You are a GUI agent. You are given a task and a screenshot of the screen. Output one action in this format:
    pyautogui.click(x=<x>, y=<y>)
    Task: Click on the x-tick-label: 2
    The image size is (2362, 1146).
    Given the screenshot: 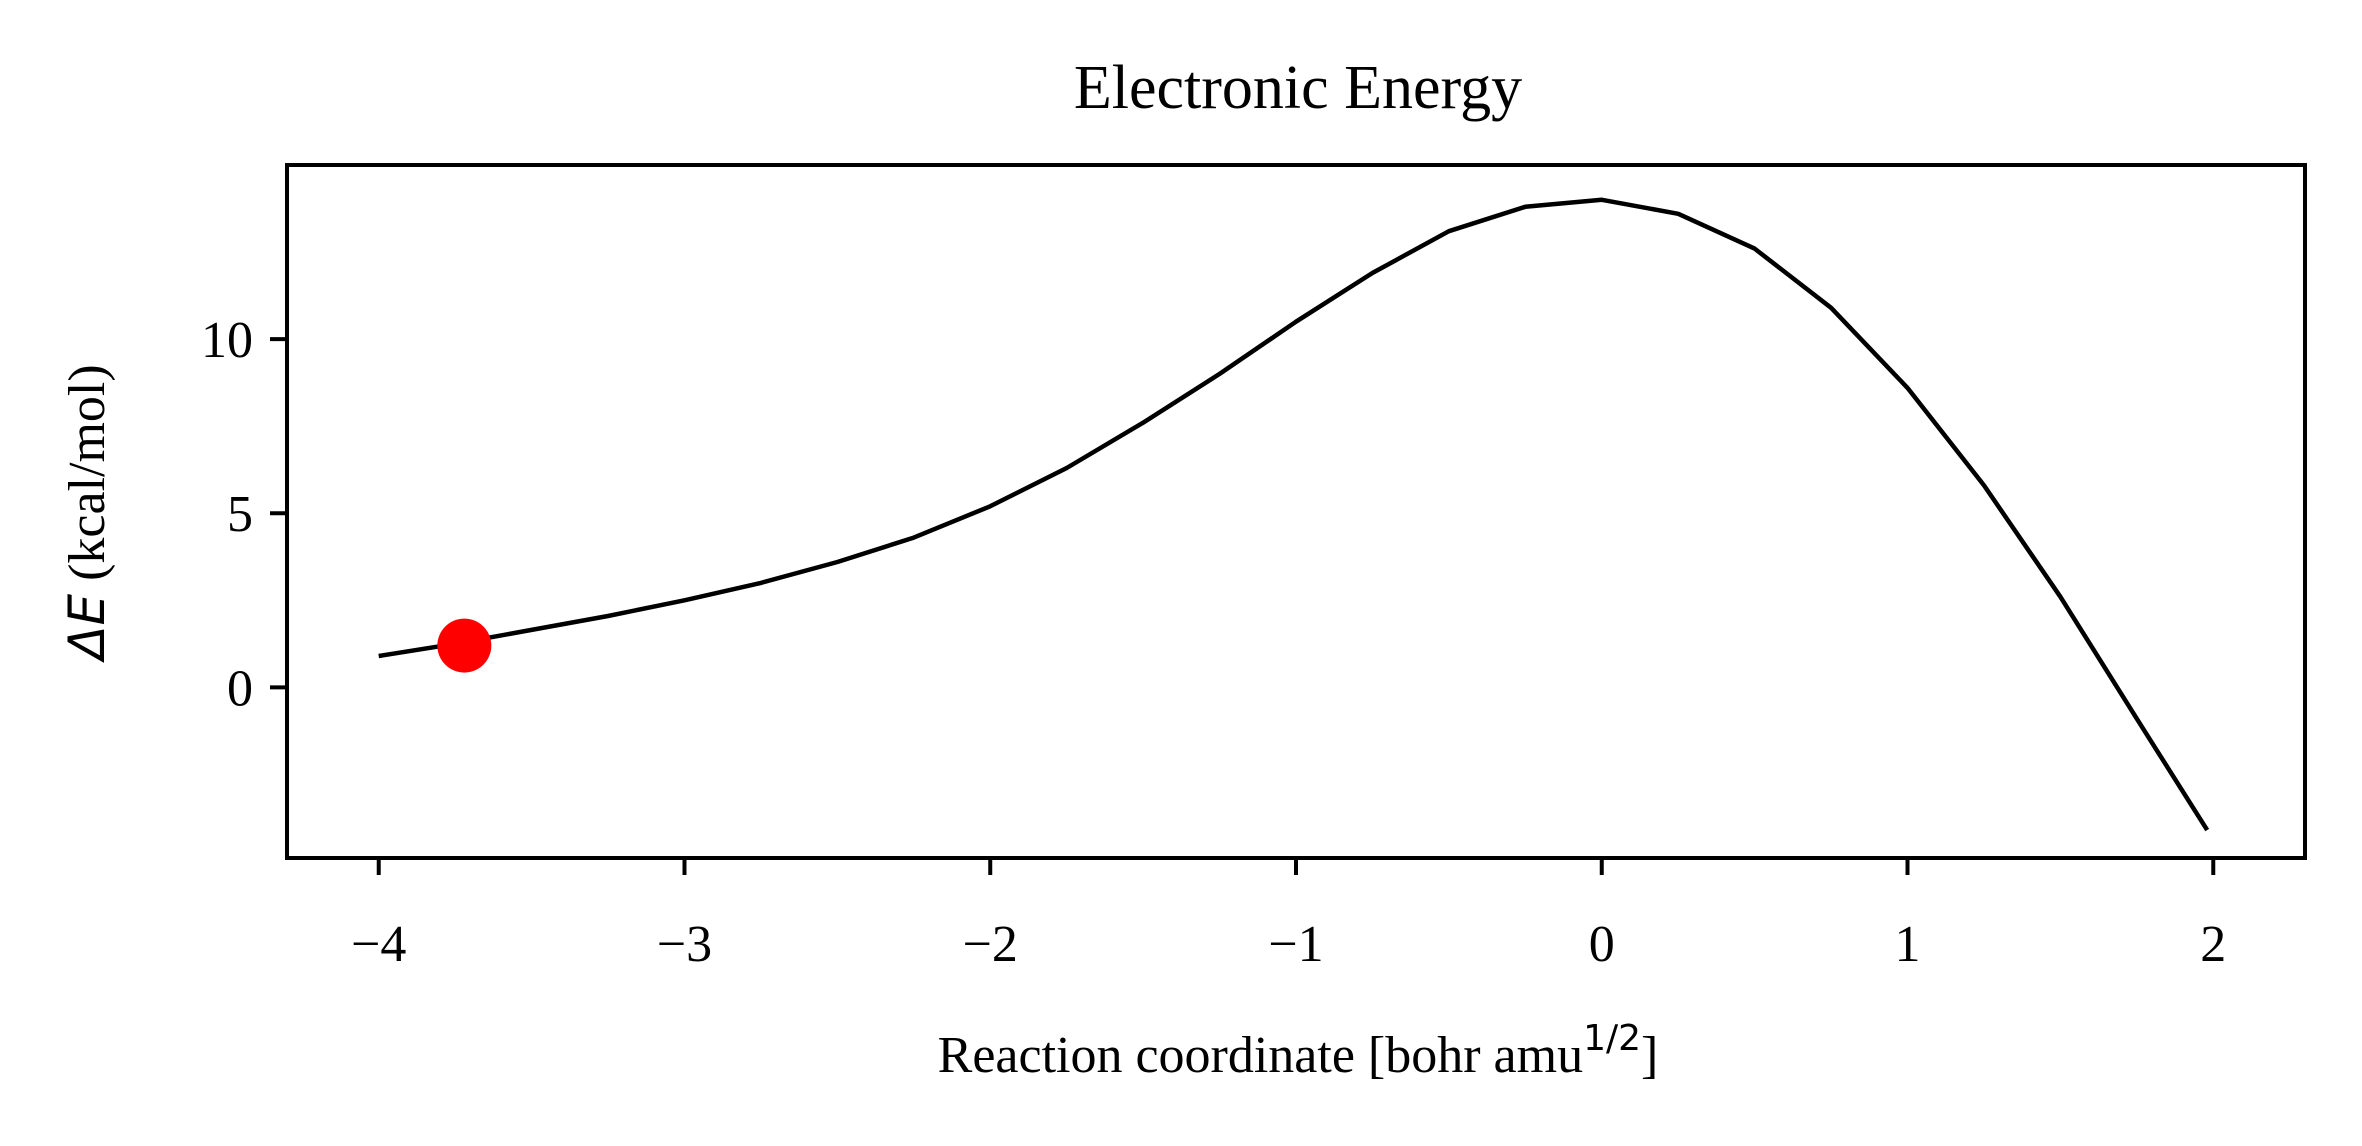 What is the action you would take?
    pyautogui.click(x=2213, y=944)
    